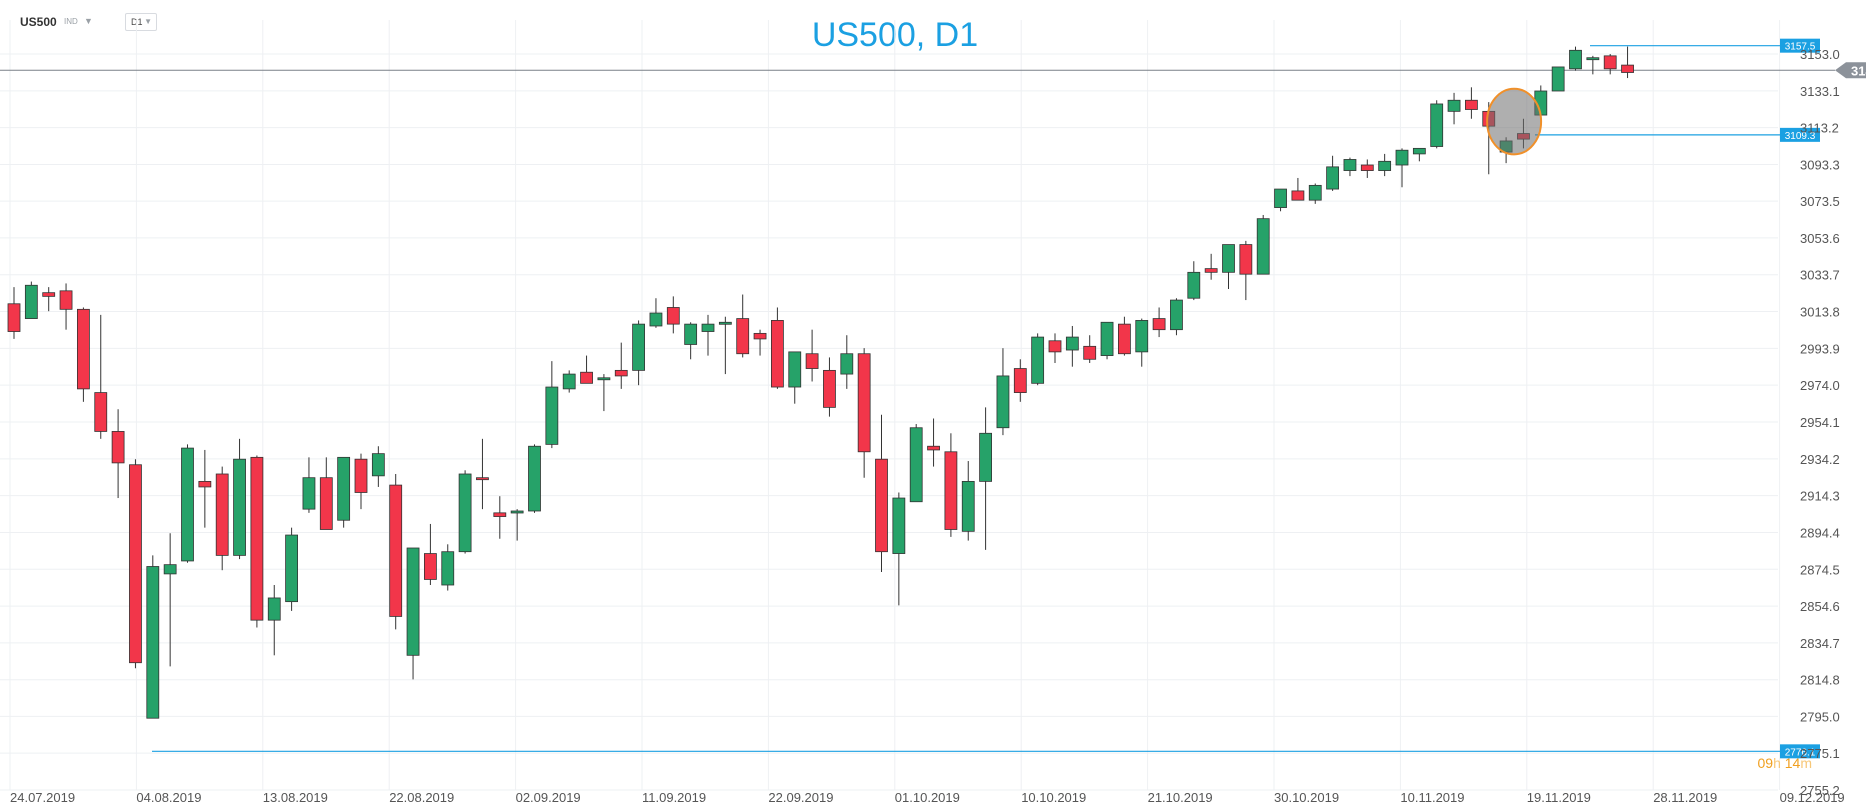  I want to click on x-tick-label: 19.11.2019, so click(1559, 797).